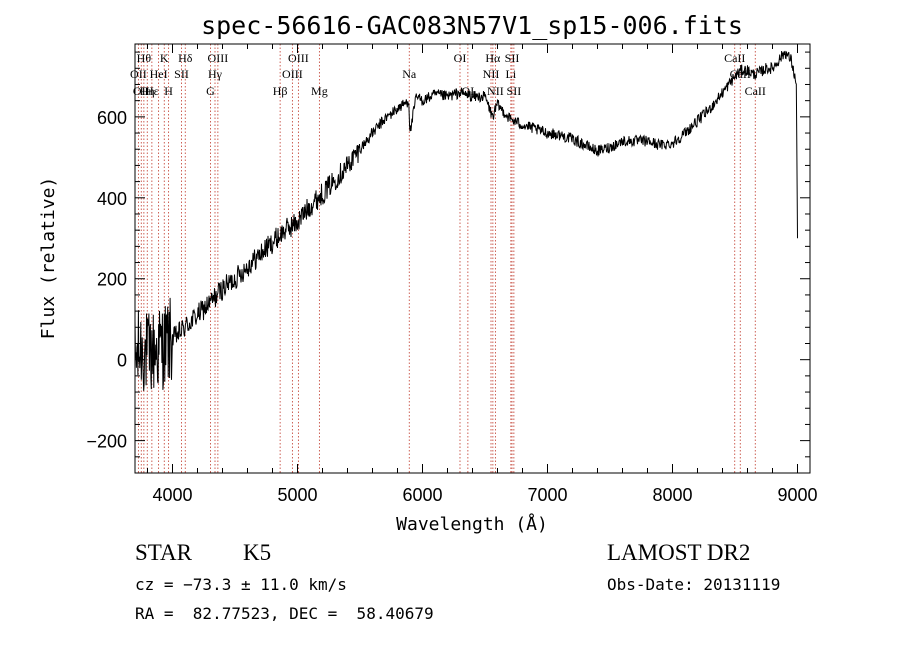 The width and height of the screenshot is (900, 649). I want to click on x-tick-label: 8000, so click(672, 495).